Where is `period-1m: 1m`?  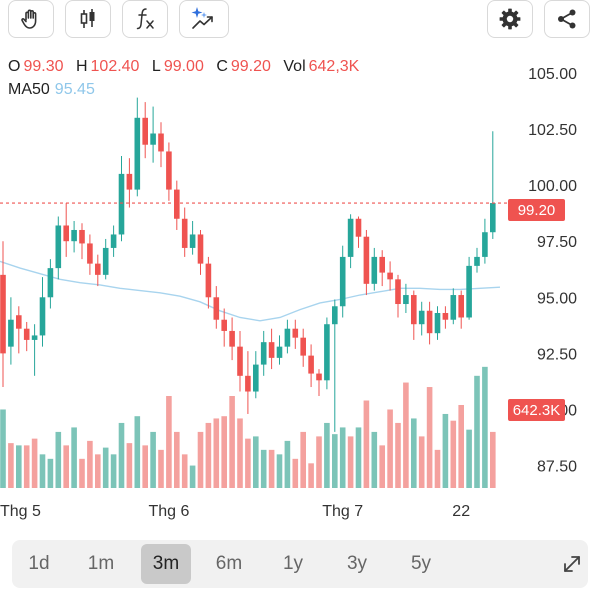
period-1m: 1m is located at coordinates (101, 563).